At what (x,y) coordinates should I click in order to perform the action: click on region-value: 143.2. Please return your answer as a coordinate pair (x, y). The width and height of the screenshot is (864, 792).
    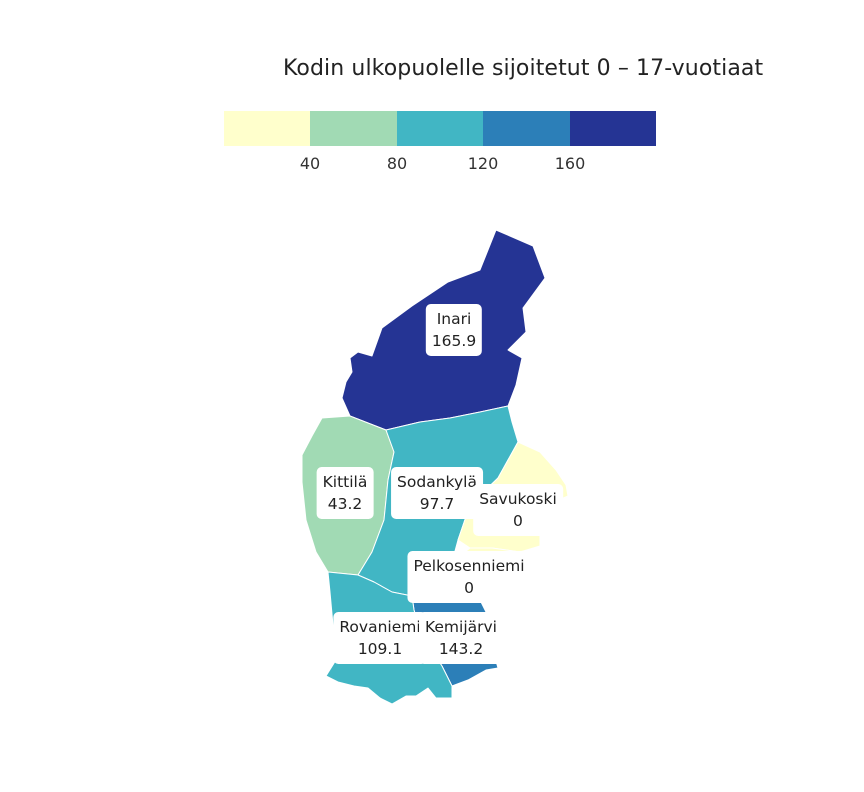
    Looking at the image, I should click on (461, 649).